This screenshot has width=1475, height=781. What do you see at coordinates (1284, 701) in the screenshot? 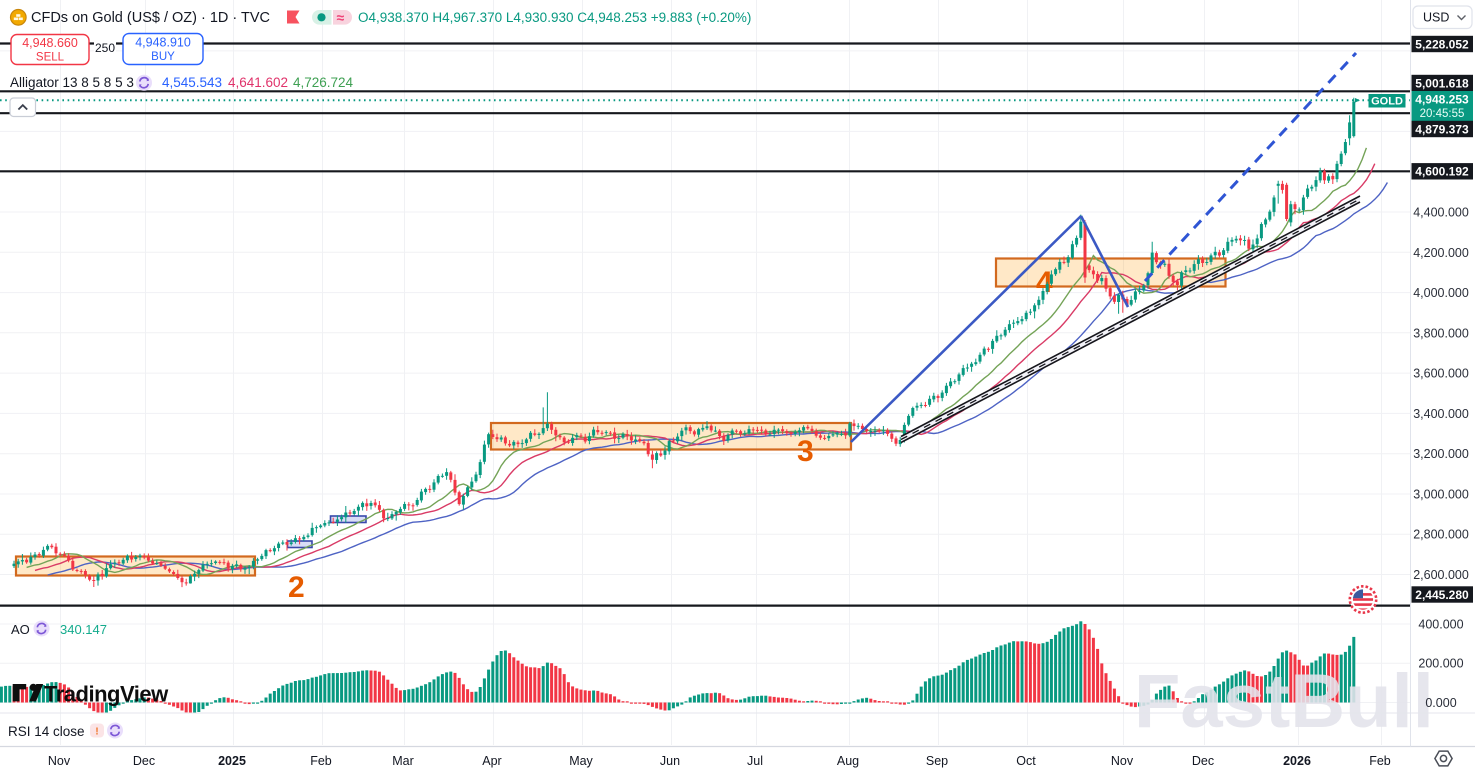
I see `svg-text: FastBull` at bounding box center [1284, 701].